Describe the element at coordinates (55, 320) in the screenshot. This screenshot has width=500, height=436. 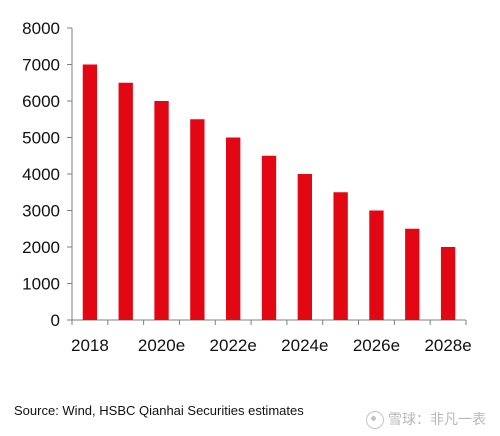
I see `y-tick-label: 0` at that location.